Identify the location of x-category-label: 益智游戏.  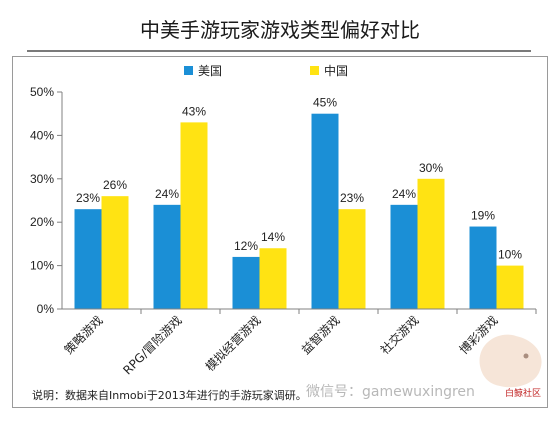
(320, 335).